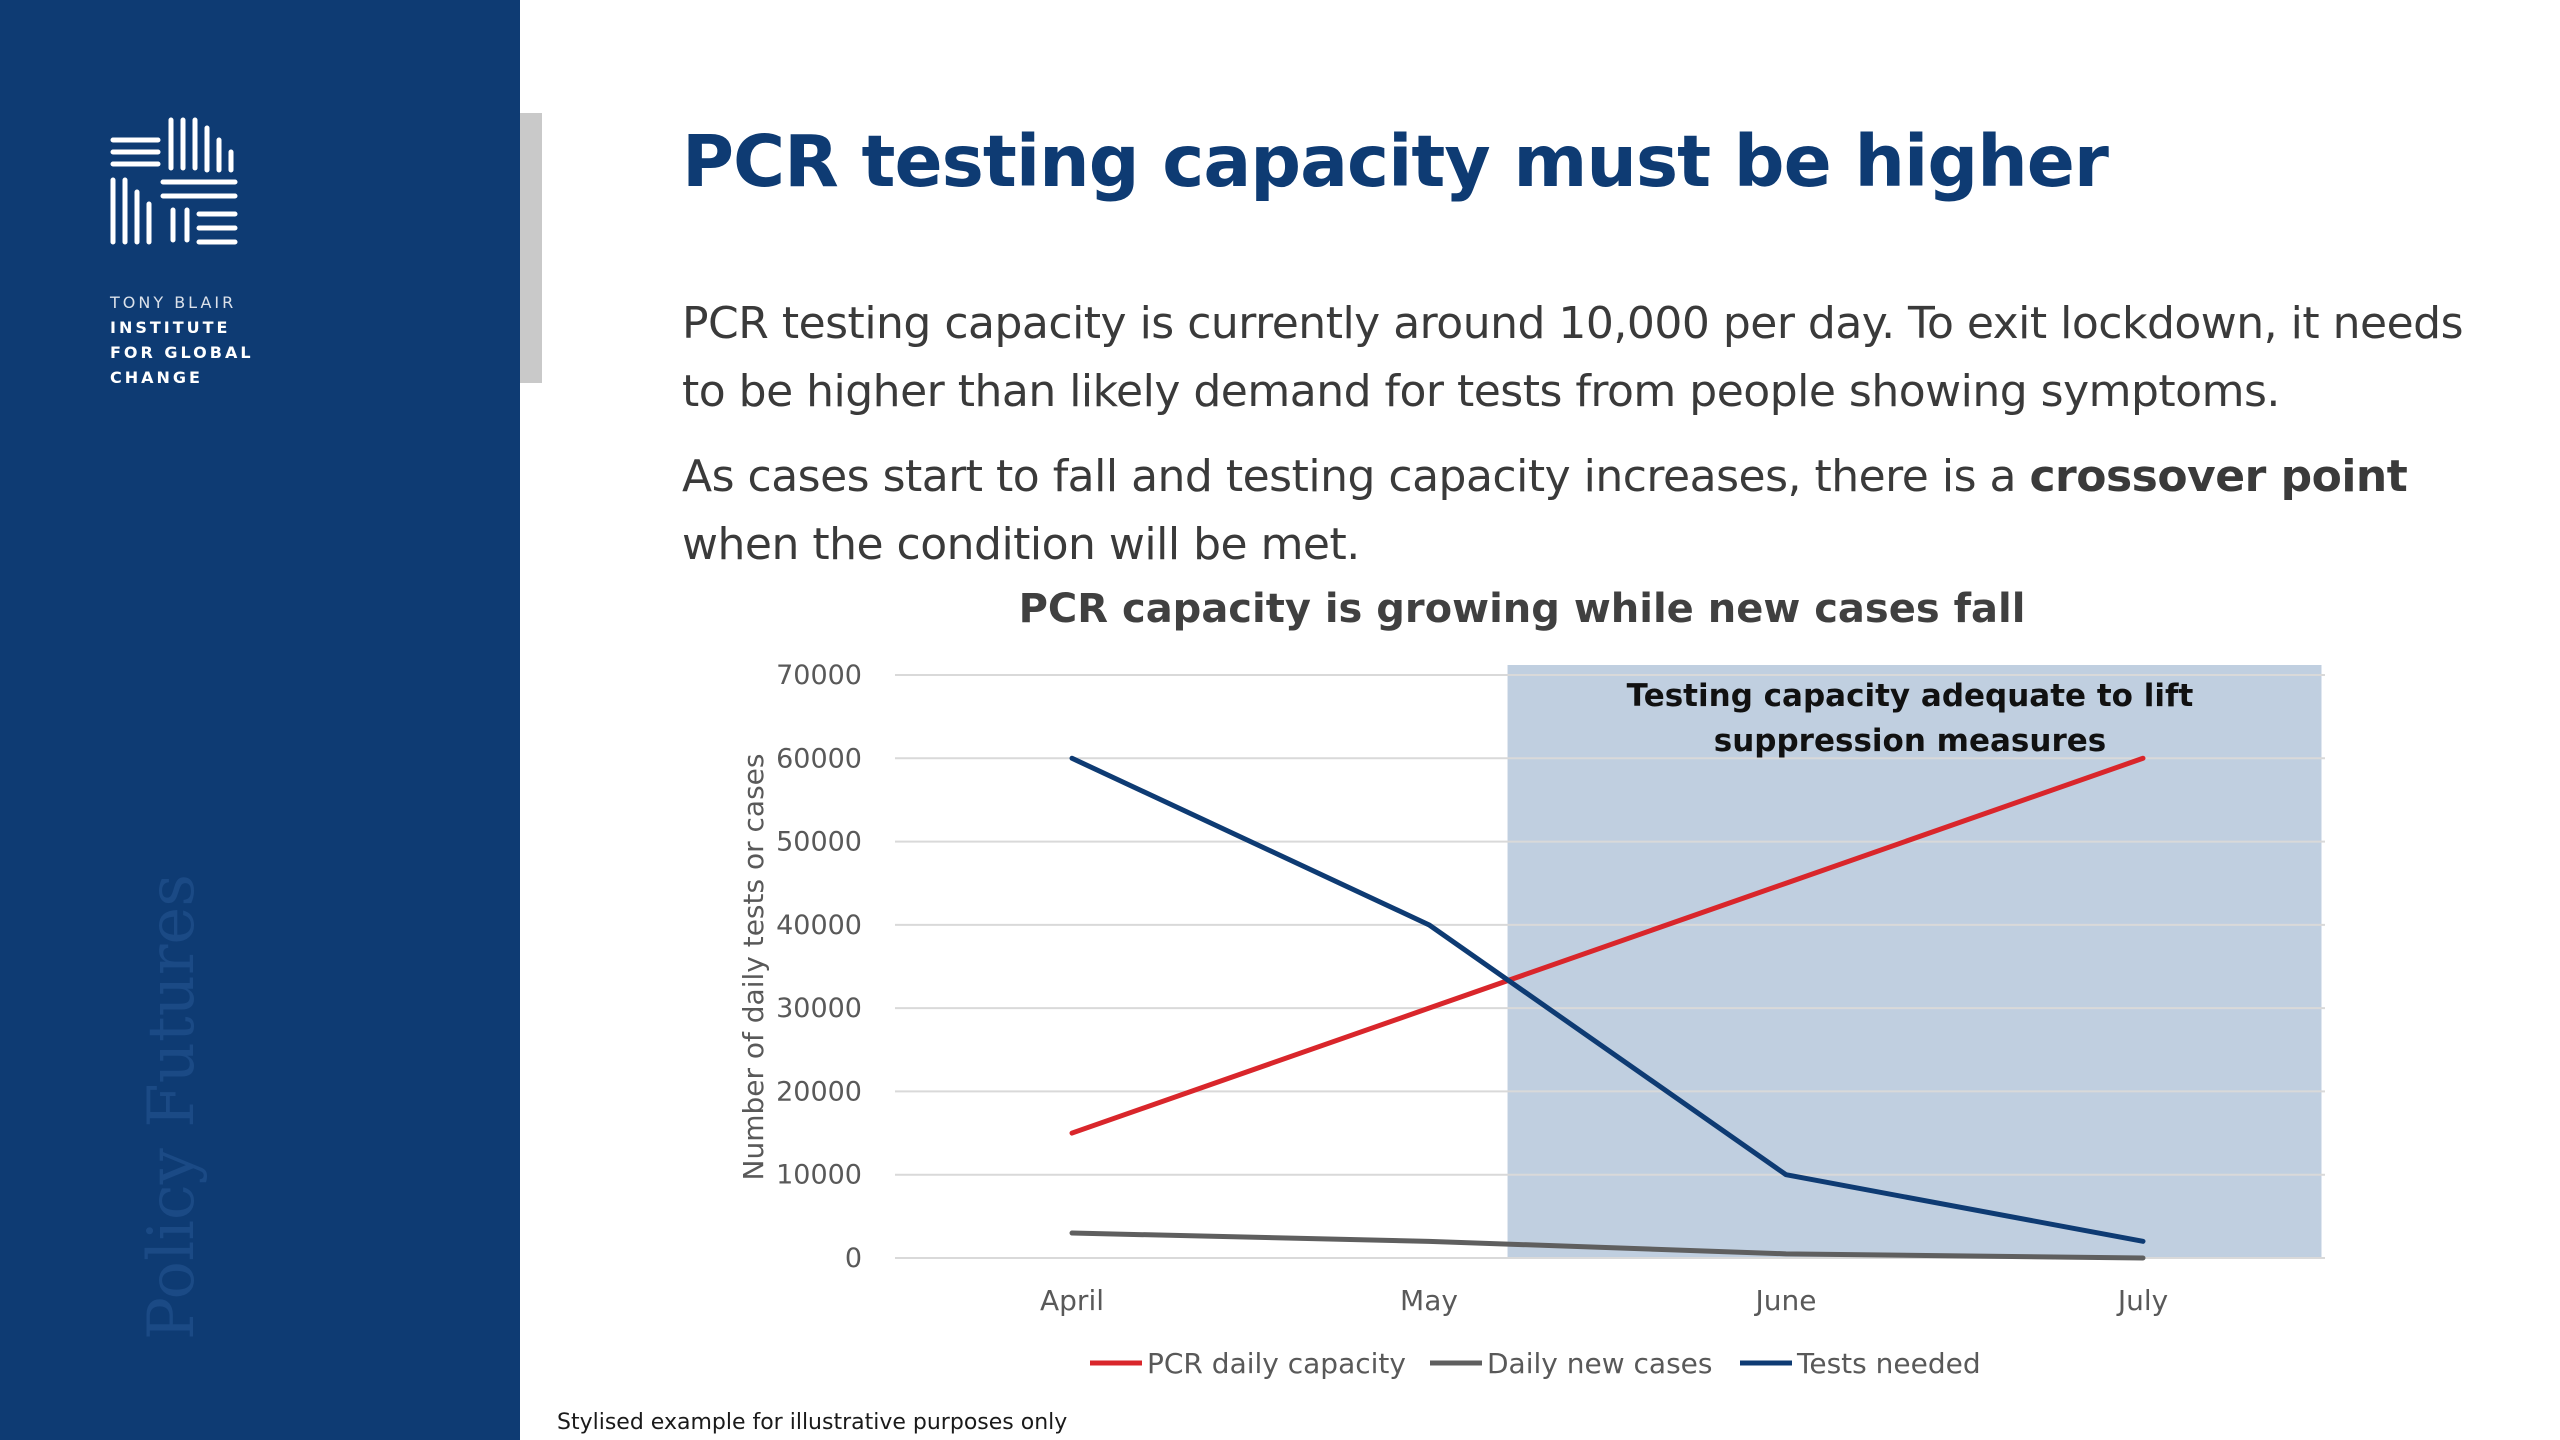  What do you see at coordinates (1276, 1363) in the screenshot?
I see `legend-label: PCR daily capacity` at bounding box center [1276, 1363].